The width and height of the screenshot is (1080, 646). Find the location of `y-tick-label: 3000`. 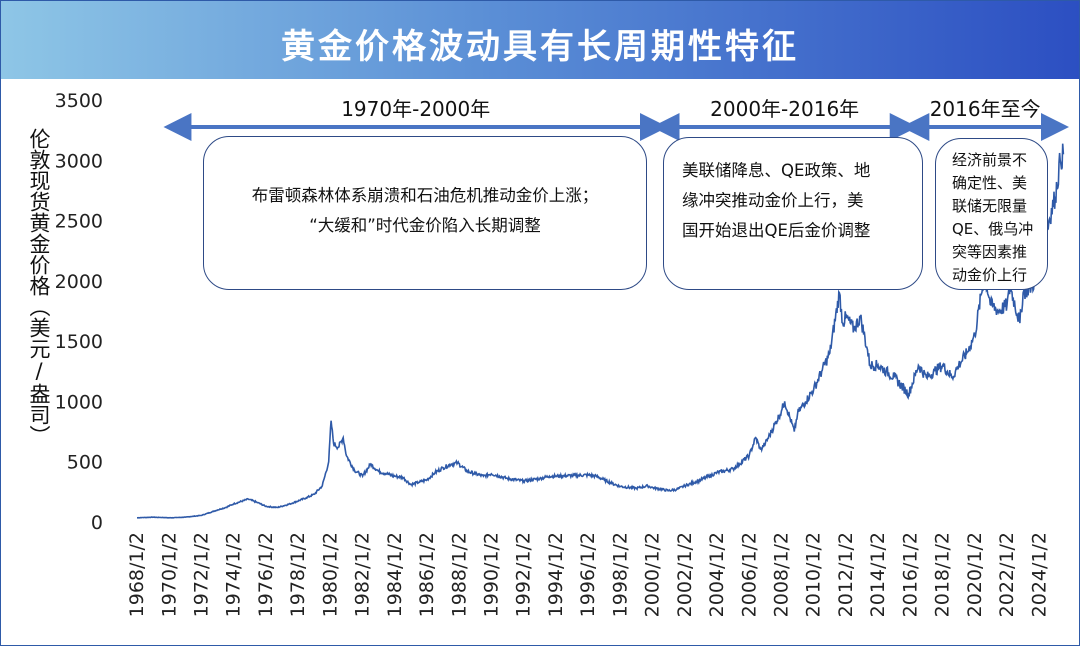

y-tick-label: 3000 is located at coordinates (79, 161).